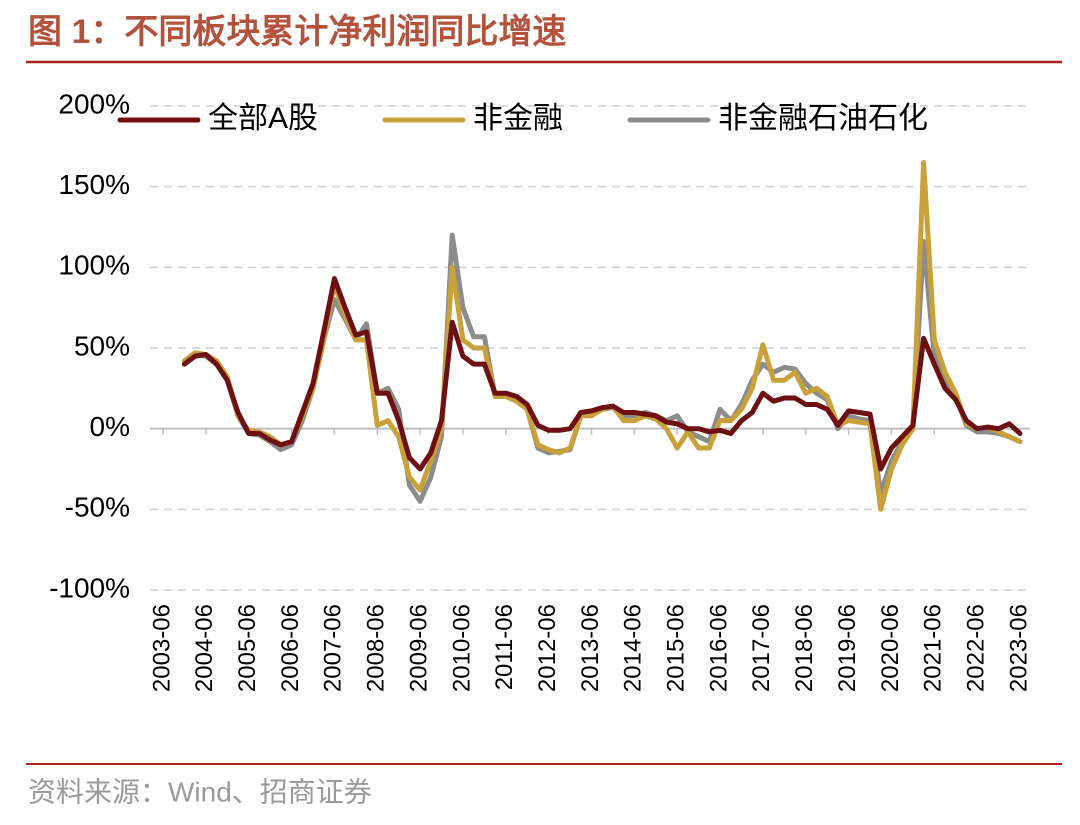 The height and width of the screenshot is (825, 1080). Describe the element at coordinates (97, 507) in the screenshot. I see `y-tick-label: -50%` at that location.